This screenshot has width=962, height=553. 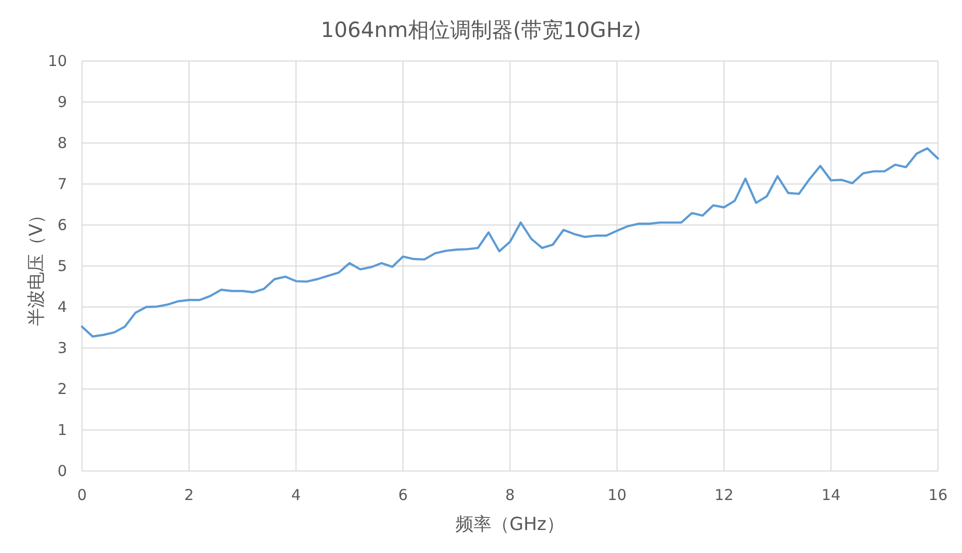 What do you see at coordinates (617, 495) in the screenshot?
I see `x-tick-label: 10` at bounding box center [617, 495].